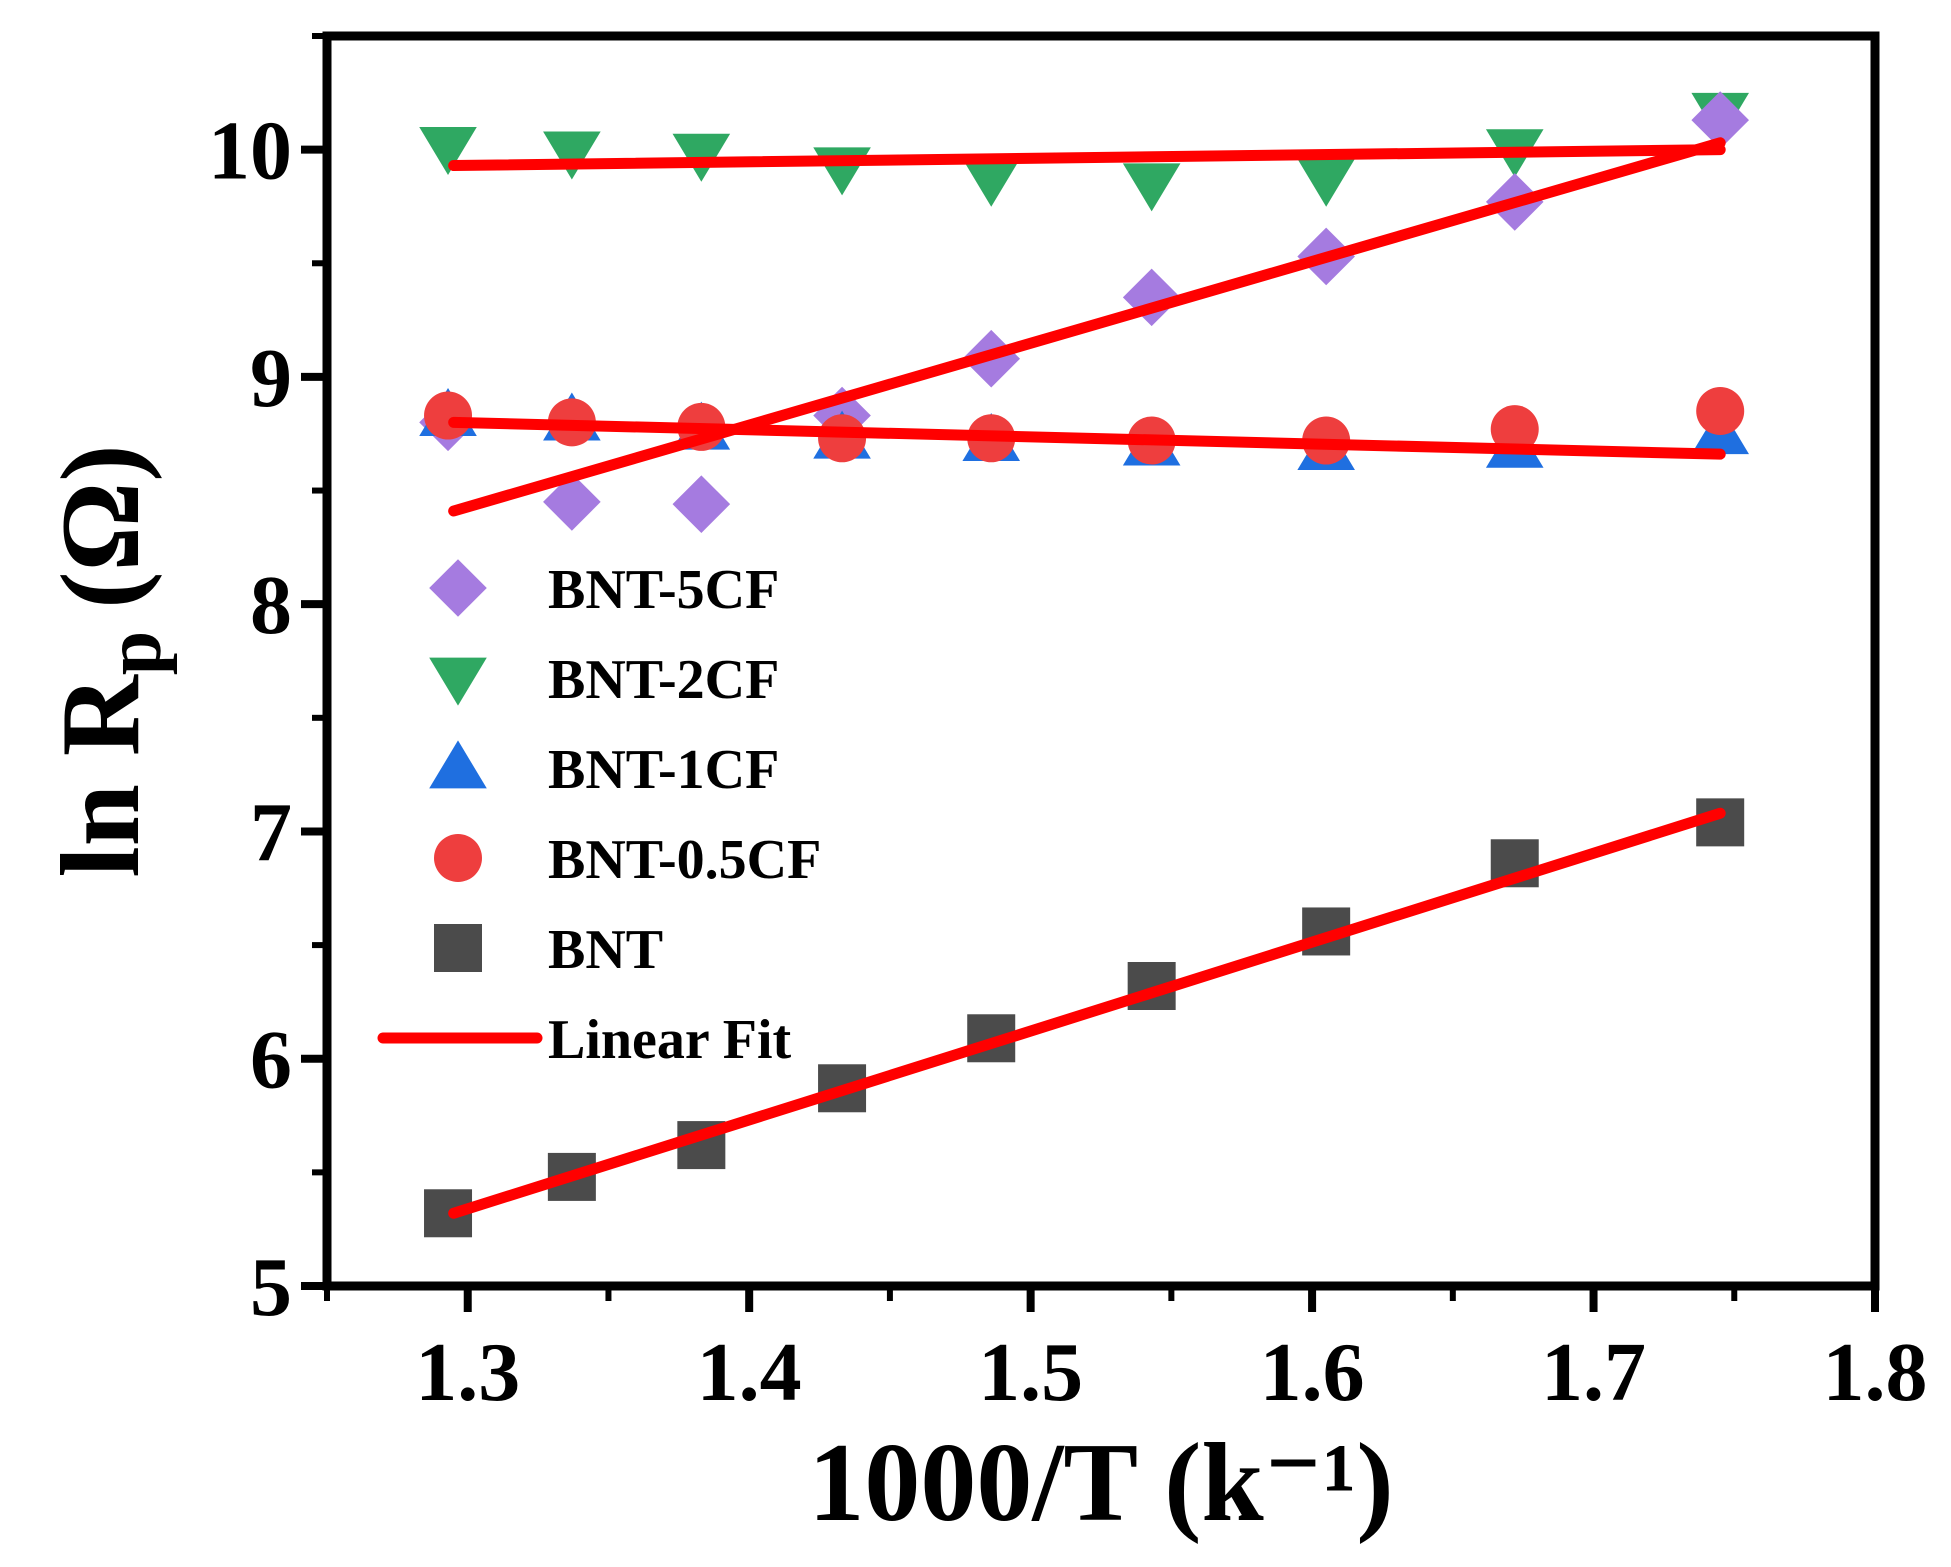 This screenshot has height=1567, width=1951. I want to click on legend-swatch-bnt-5cf, so click(458, 588).